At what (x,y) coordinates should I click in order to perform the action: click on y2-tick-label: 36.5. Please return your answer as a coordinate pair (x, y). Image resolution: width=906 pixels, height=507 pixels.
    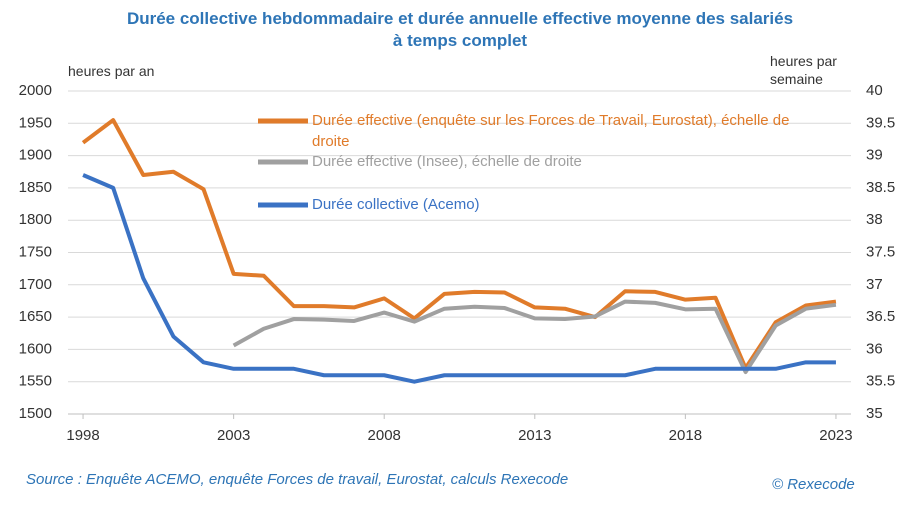
    Looking at the image, I should click on (880, 316).